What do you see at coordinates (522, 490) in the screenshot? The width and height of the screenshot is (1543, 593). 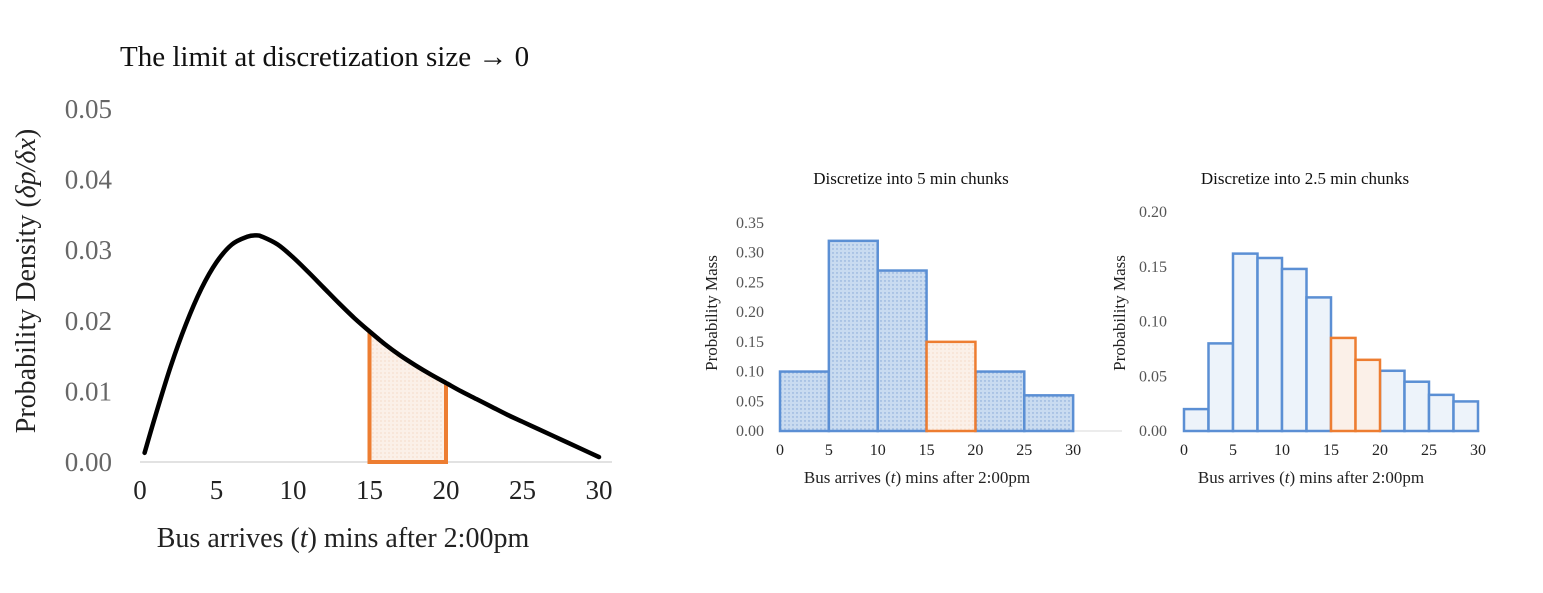 I see `density-x-tick-label: 25` at bounding box center [522, 490].